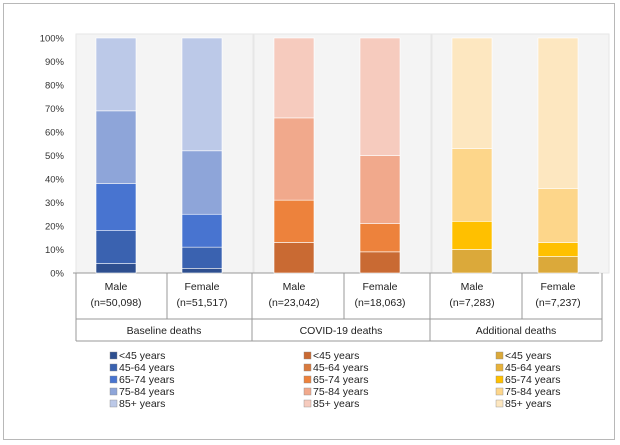  Describe the element at coordinates (341, 331) in the screenshot. I see `group-label: COVID-19 deaths` at that location.